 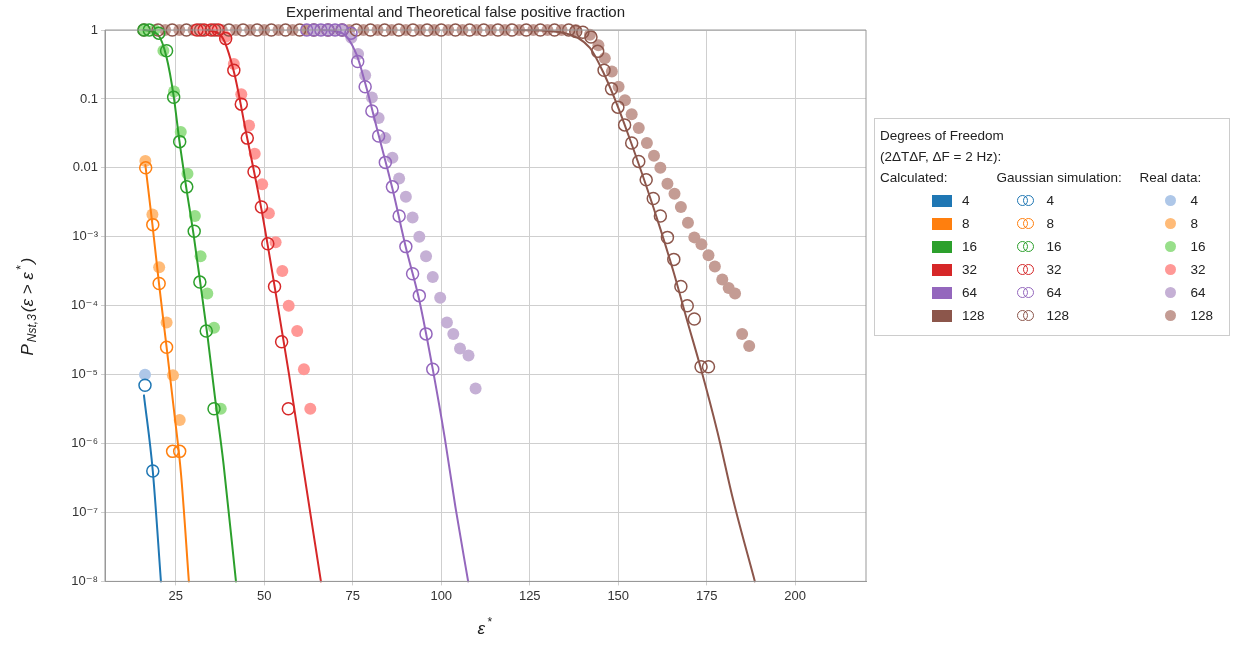 What do you see at coordinates (264, 595) in the screenshot?
I see `x-tick-label: 50` at bounding box center [264, 595].